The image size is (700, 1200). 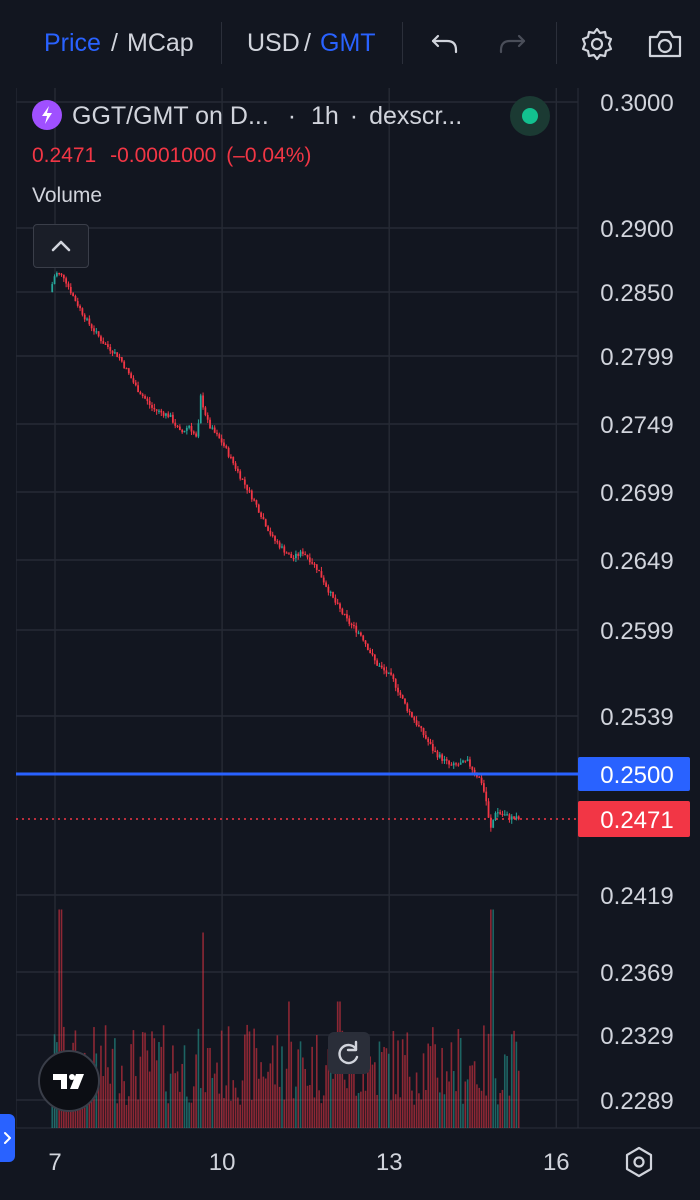 What do you see at coordinates (445, 44) in the screenshot?
I see `undo-icon` at bounding box center [445, 44].